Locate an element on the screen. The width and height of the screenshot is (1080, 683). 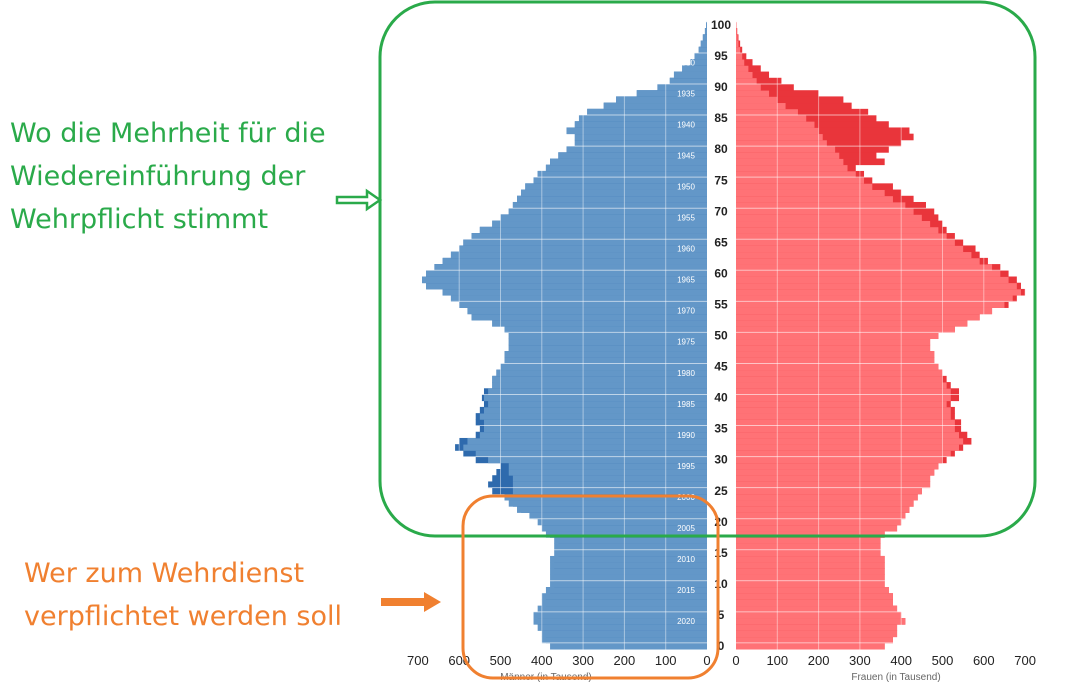
year-tick-label: 2015 is located at coordinates (686, 590).